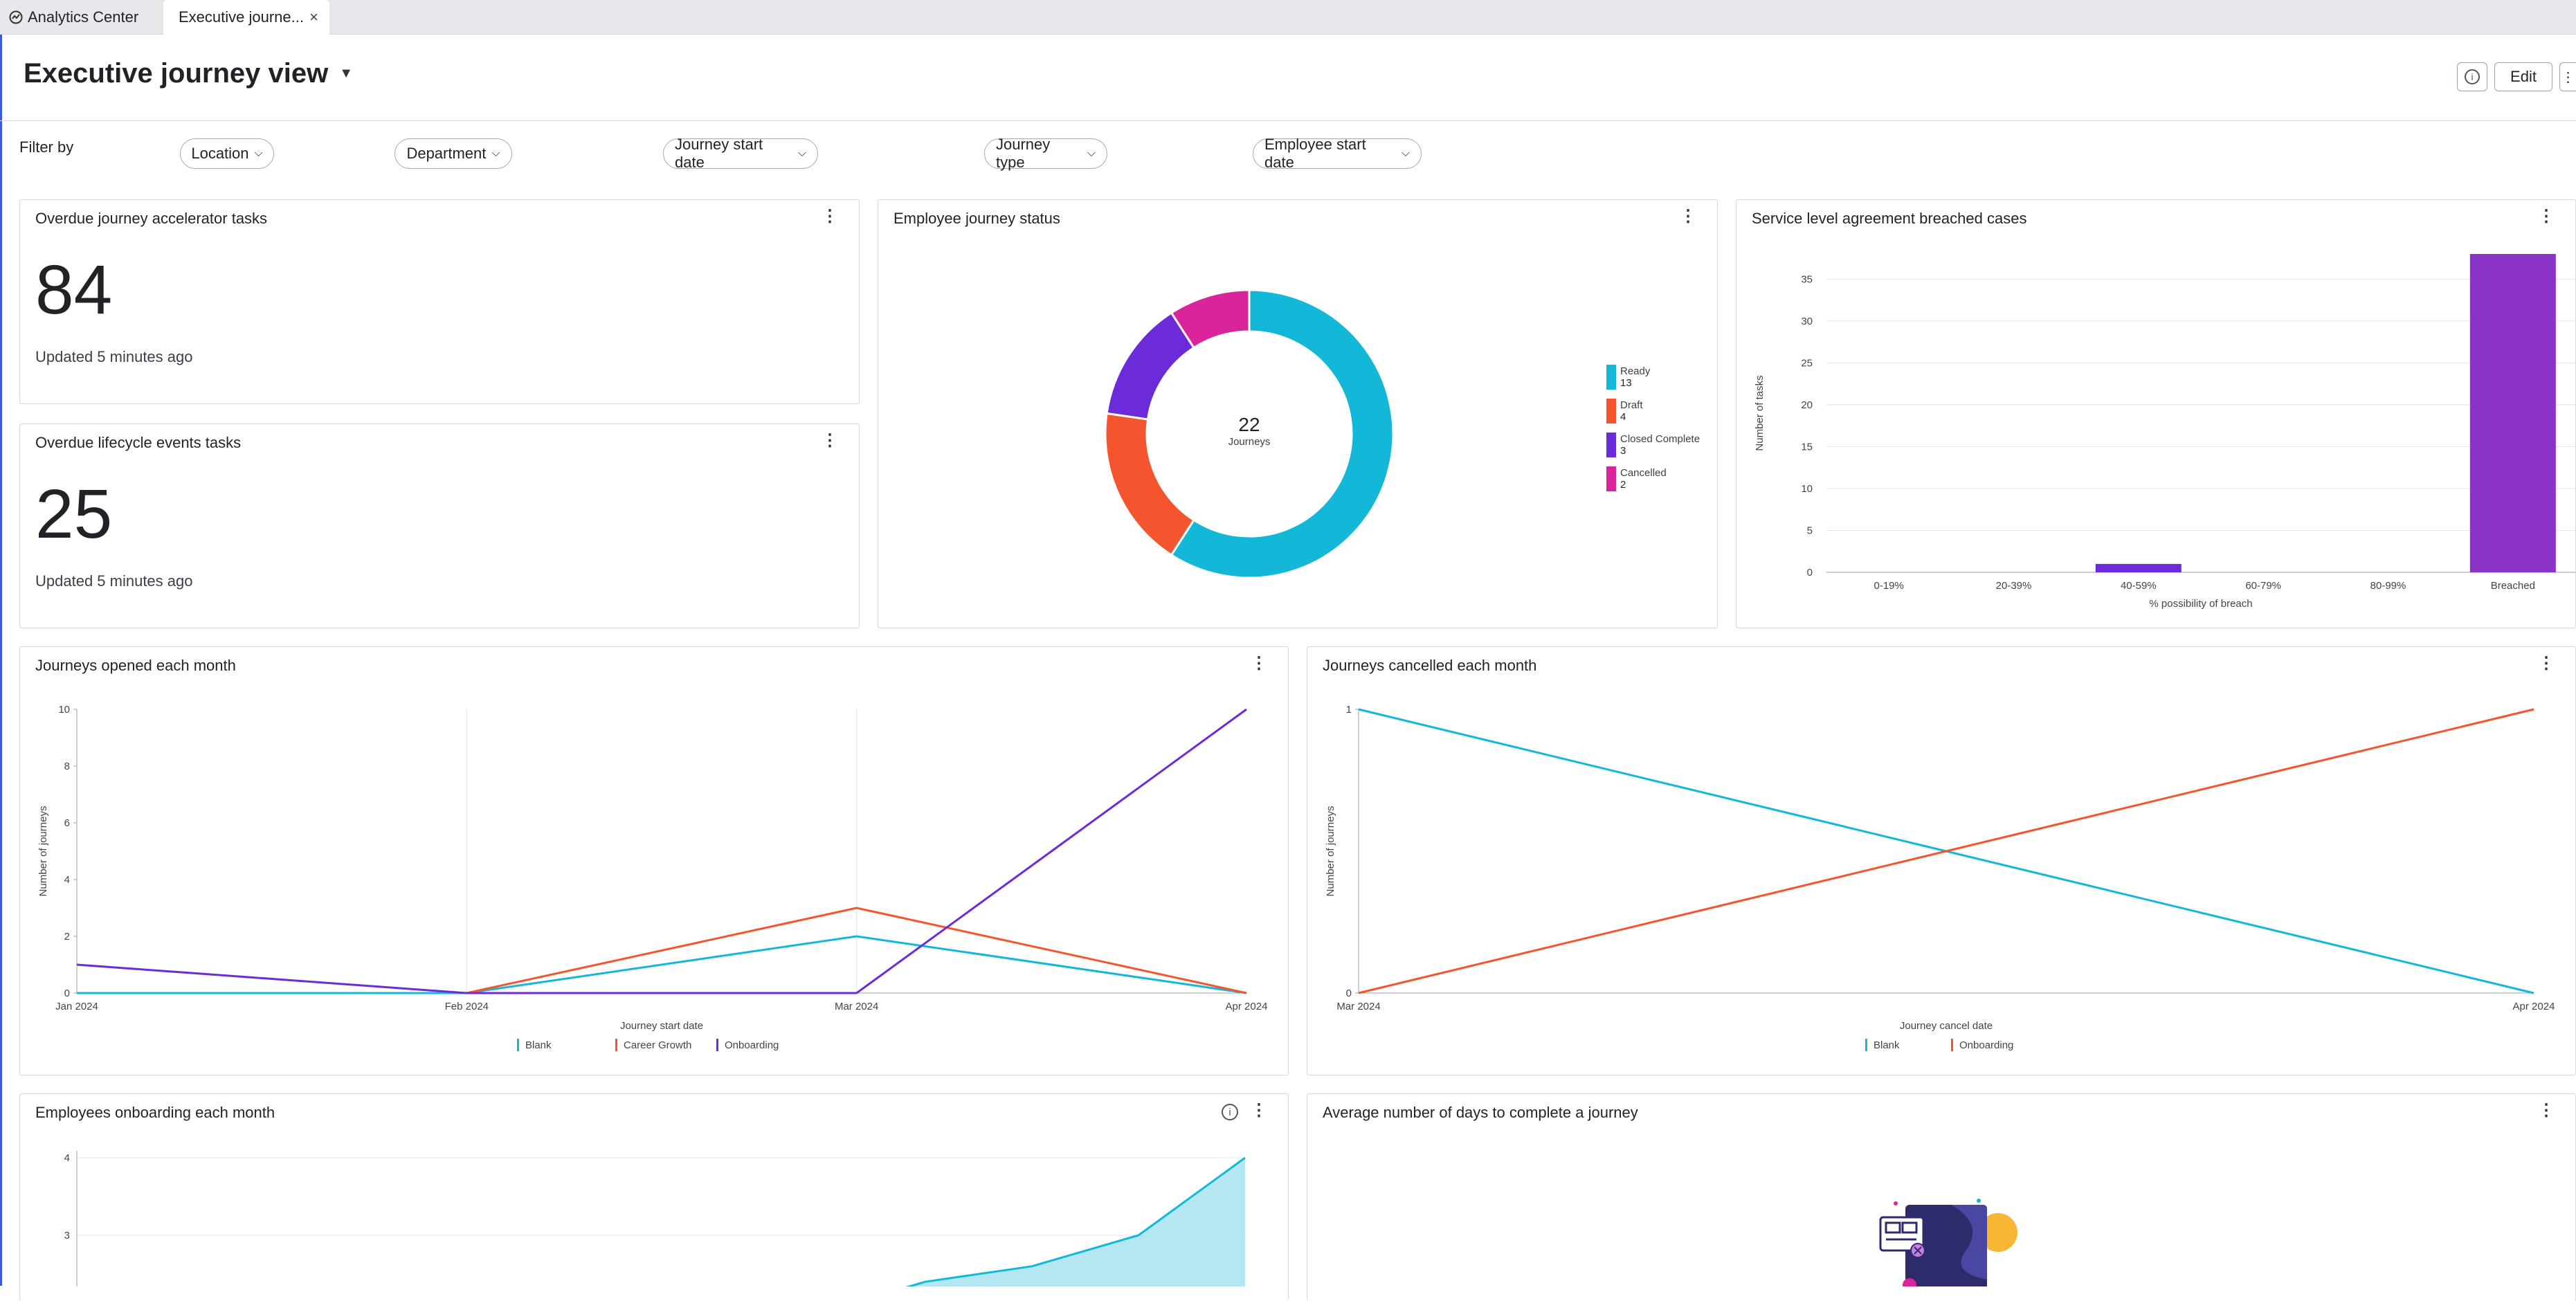  I want to click on x-axis-title: Journey cancel date, so click(1946, 1026).